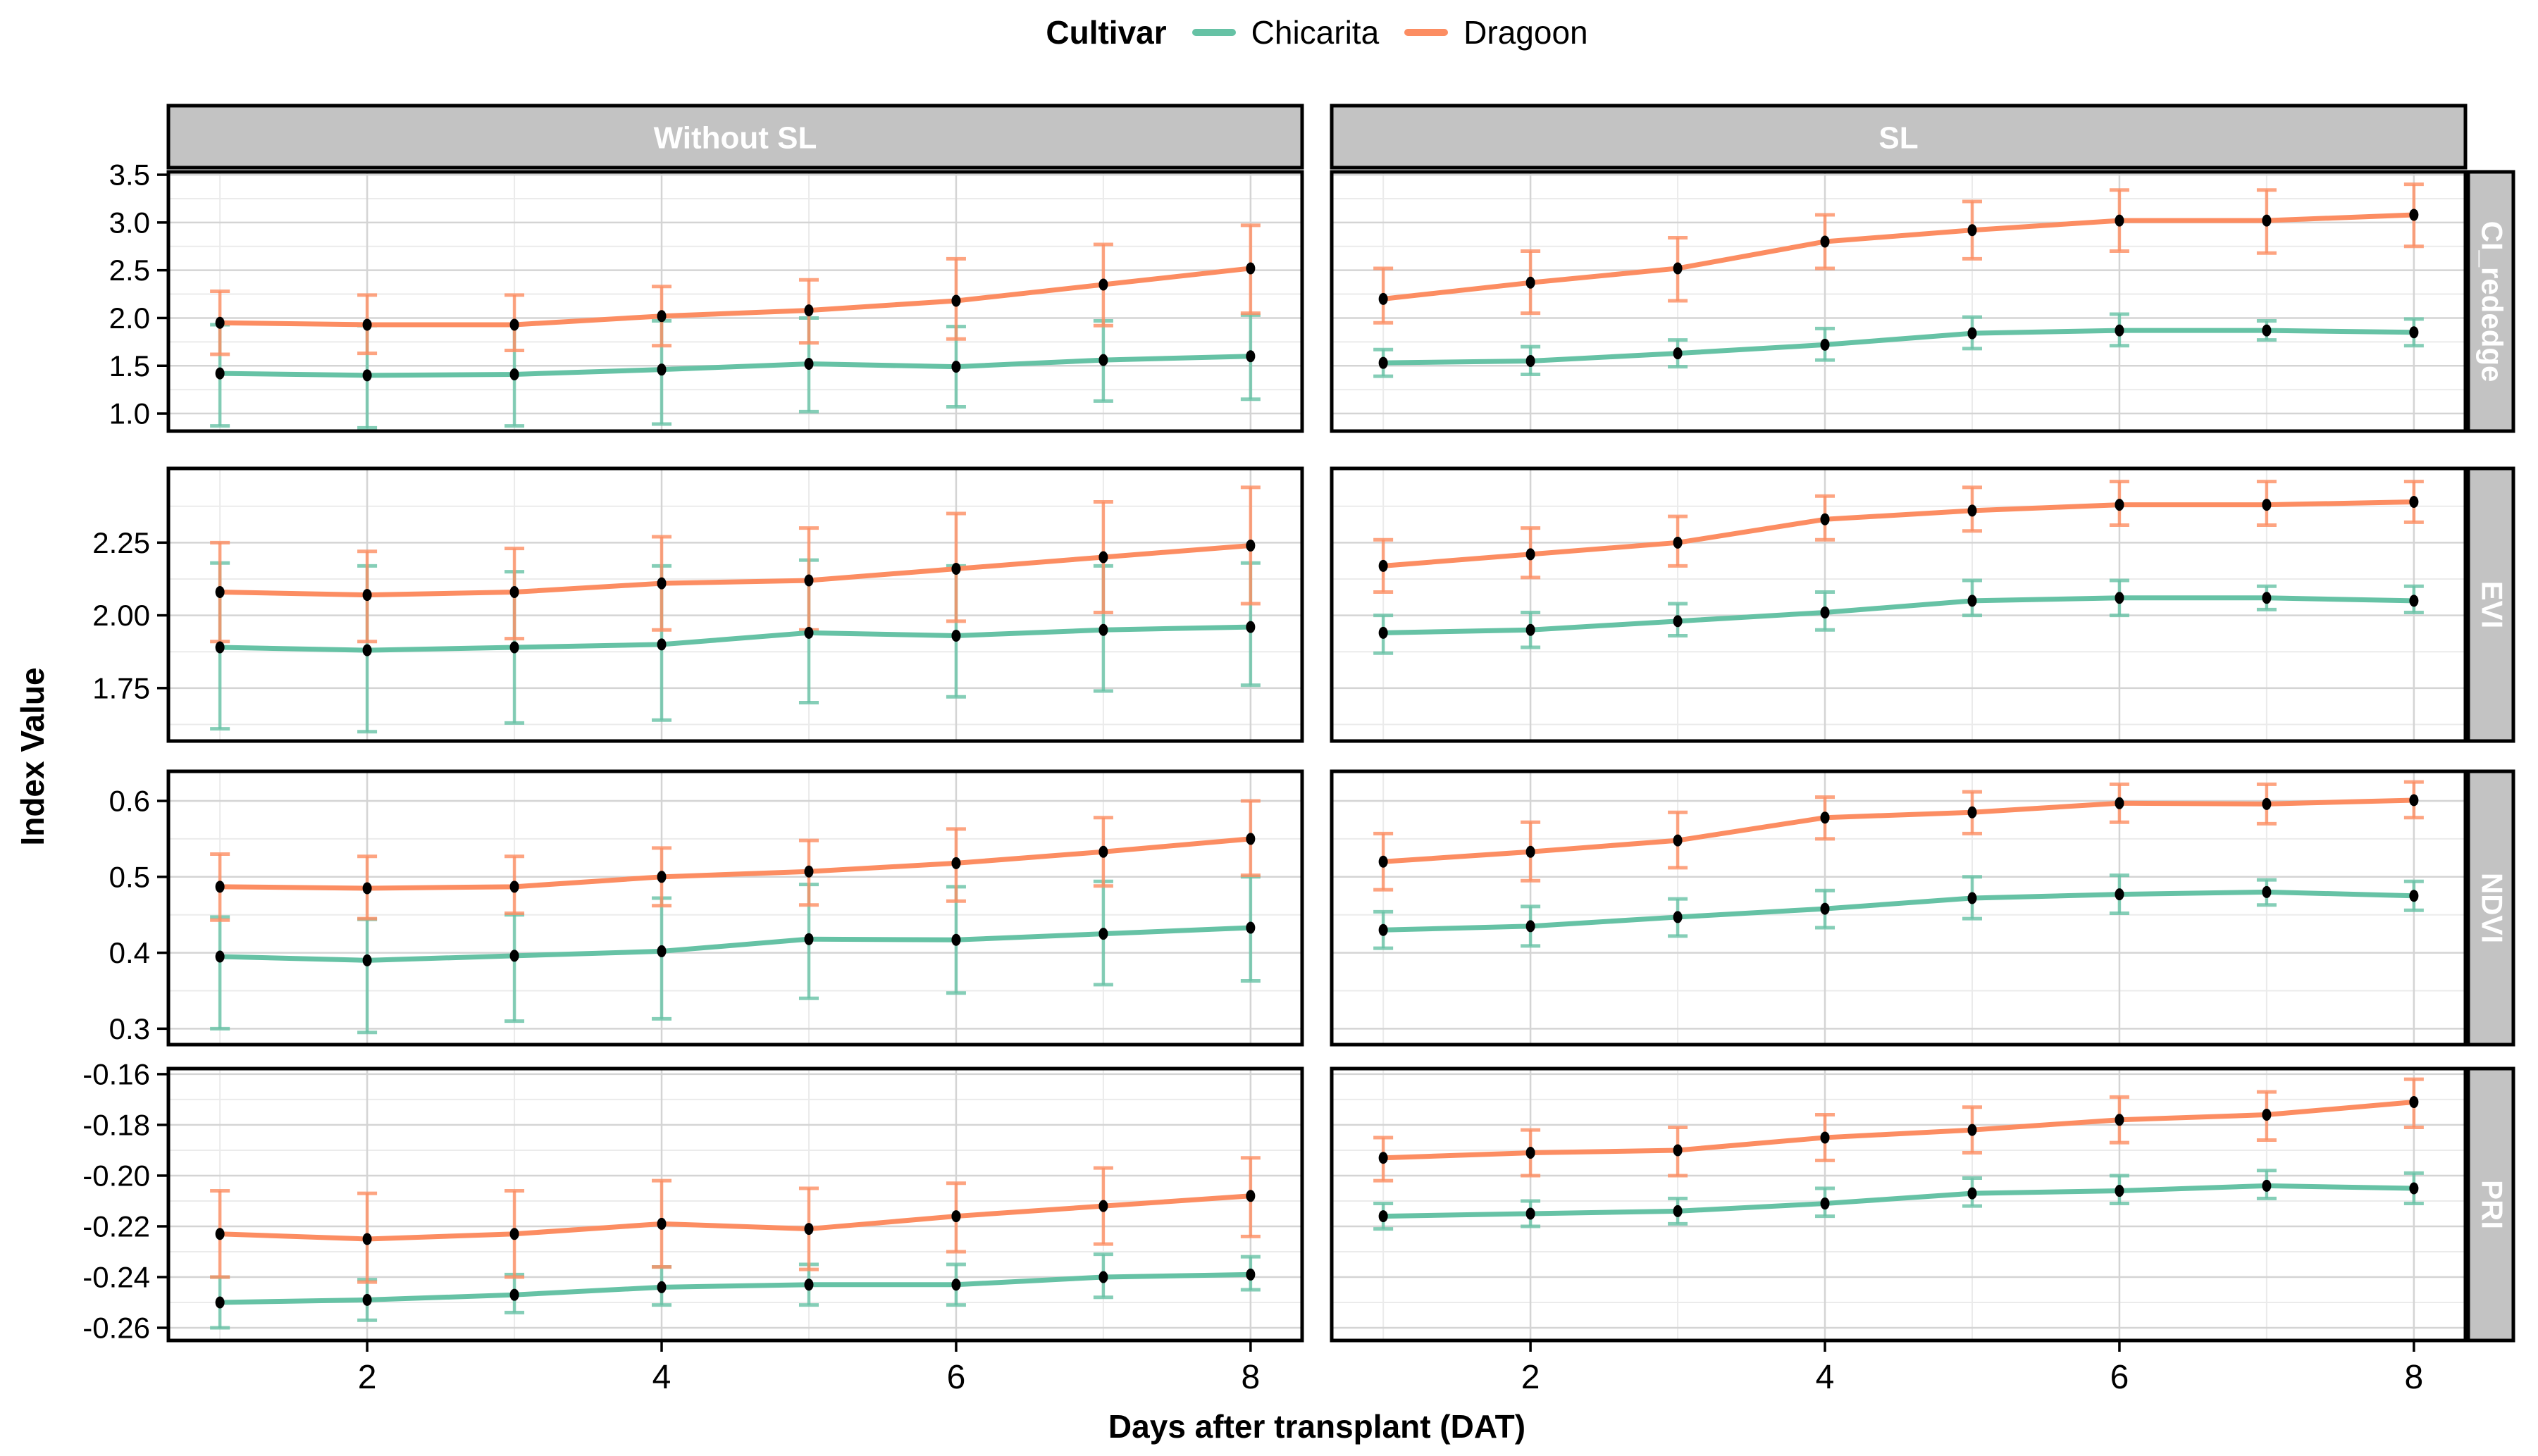  Describe the element at coordinates (2492, 908) in the screenshot. I see `facet-strip-label: NDVI` at that location.